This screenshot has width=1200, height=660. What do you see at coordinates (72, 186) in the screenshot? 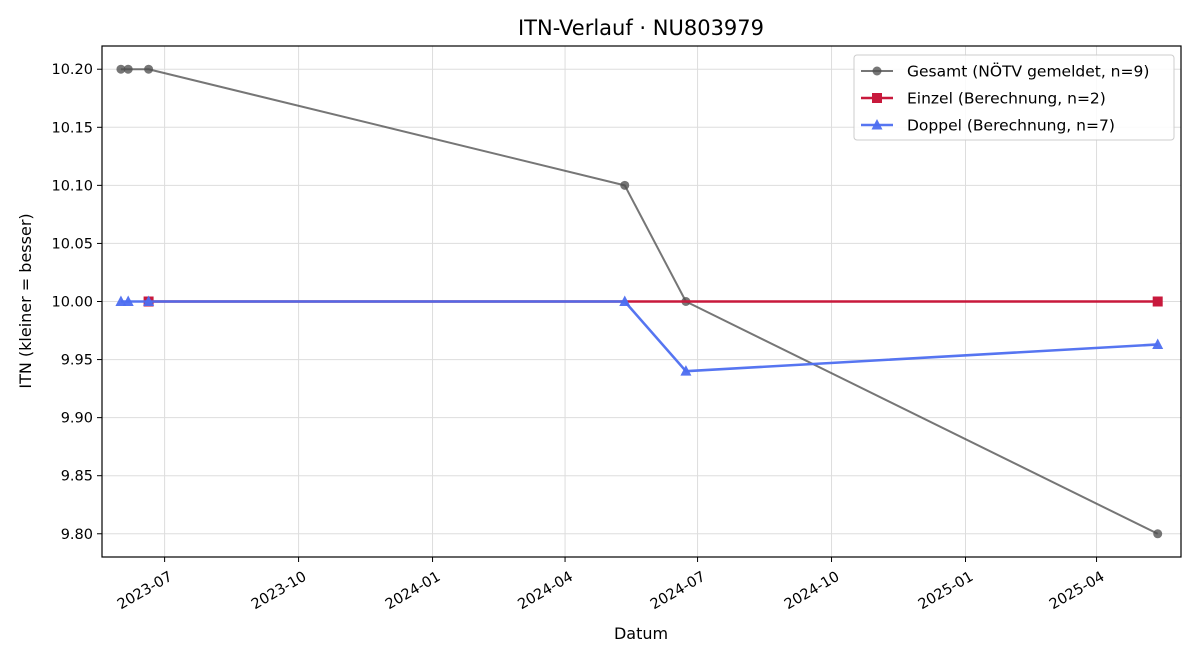
I see `y-tick-label: 10.10` at bounding box center [72, 186].